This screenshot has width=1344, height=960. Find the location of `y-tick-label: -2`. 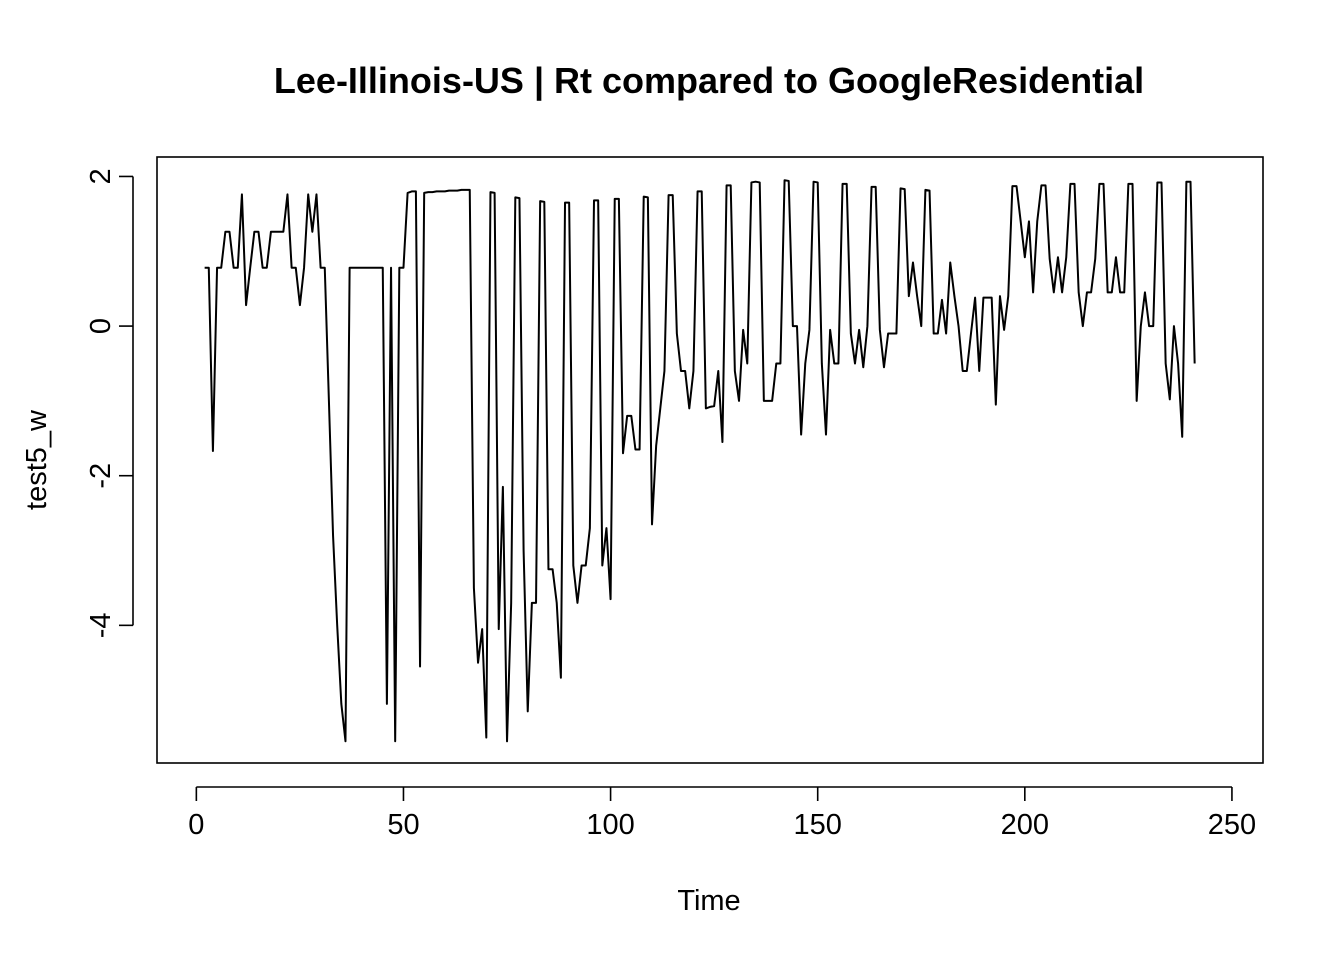

y-tick-label: -2 is located at coordinates (101, 476).